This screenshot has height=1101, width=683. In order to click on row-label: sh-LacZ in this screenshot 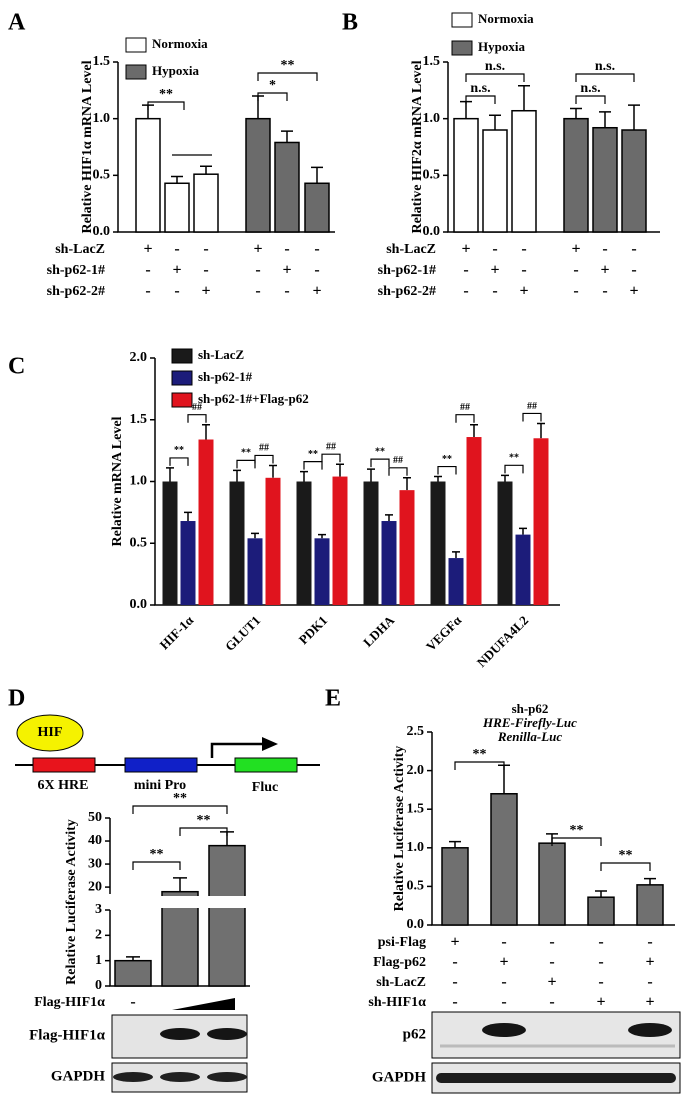, I will do `click(80, 249)`.